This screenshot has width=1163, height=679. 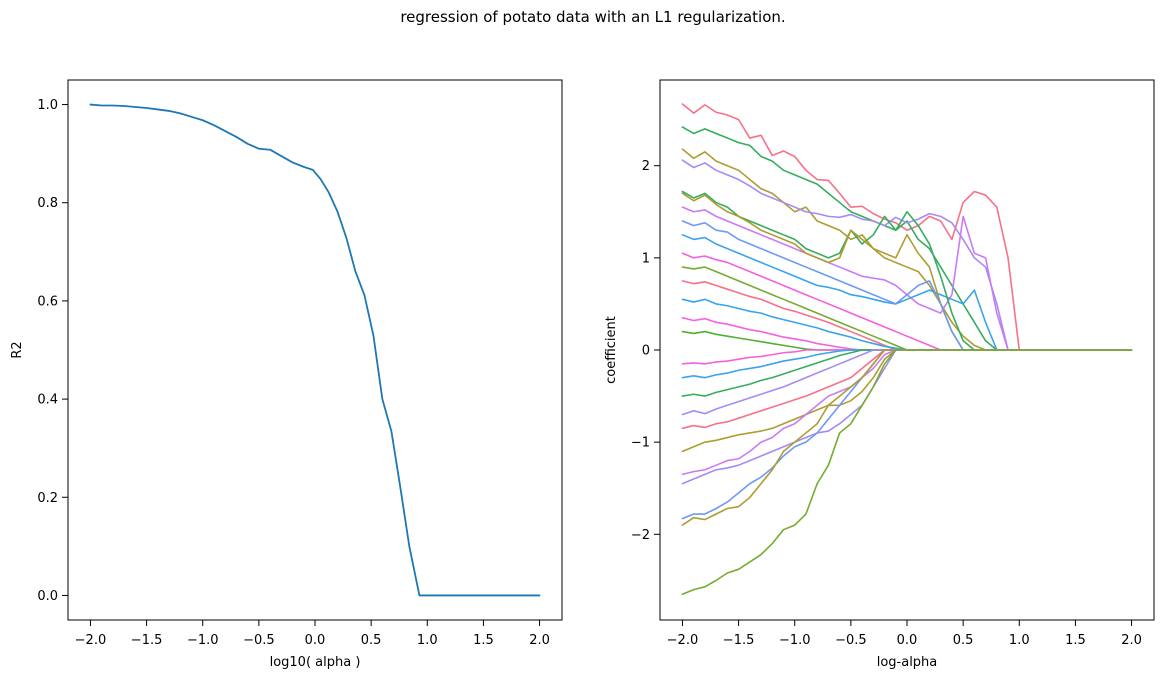 What do you see at coordinates (427, 640) in the screenshot?
I see `r2-chart-x-tick-label: 1.0` at bounding box center [427, 640].